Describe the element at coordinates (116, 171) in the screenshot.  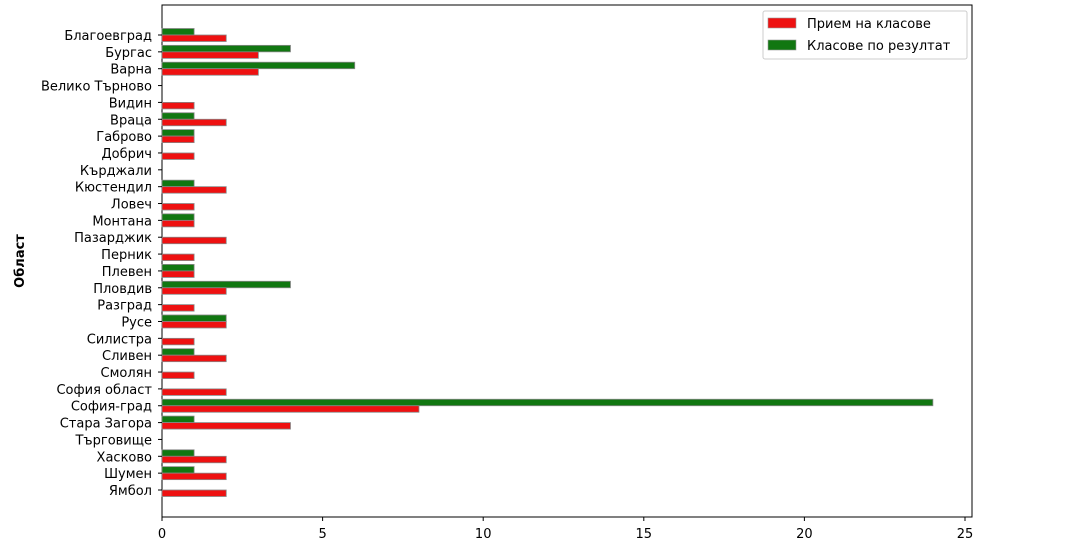
I see `y-tick-label-8: Кърджали` at that location.